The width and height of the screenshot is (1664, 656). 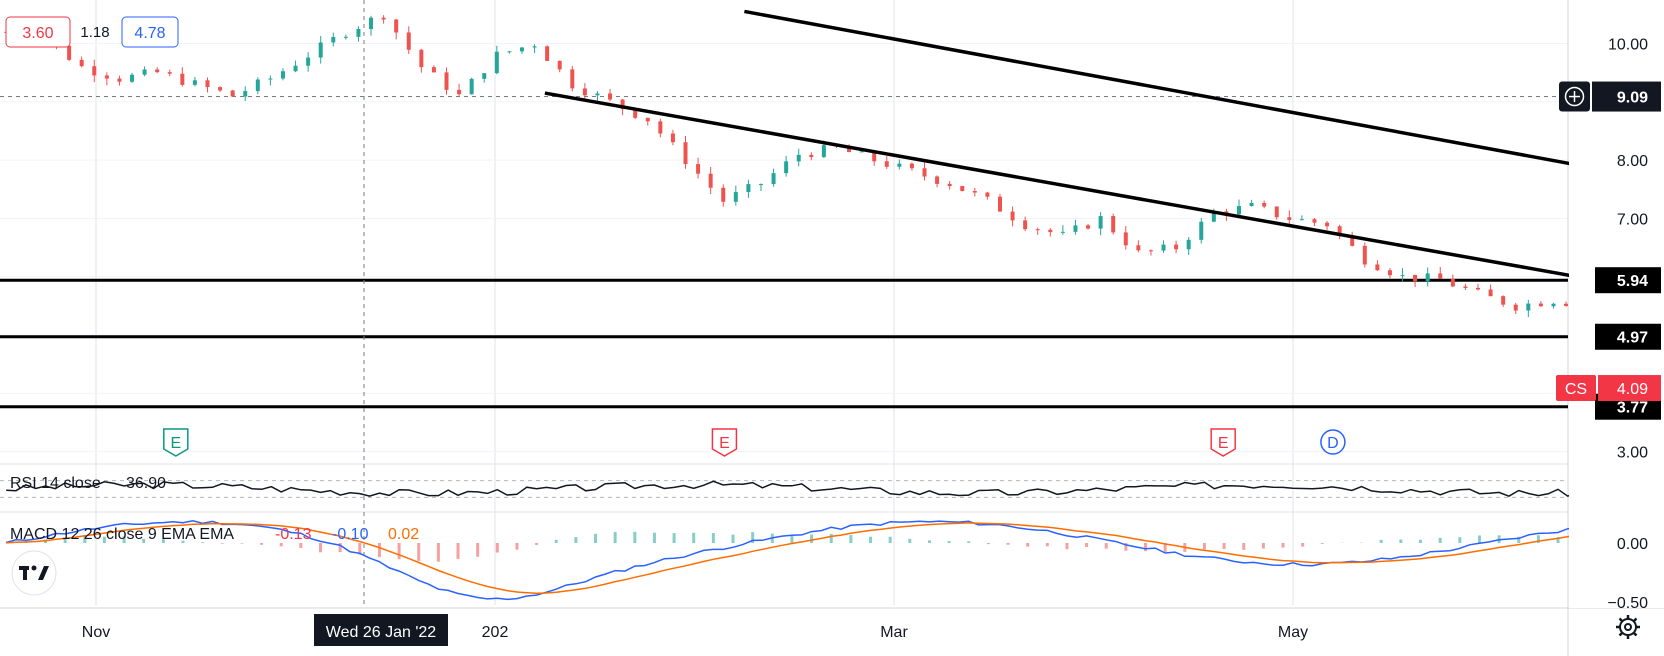 What do you see at coordinates (1628, 627) in the screenshot?
I see `gear-icon` at bounding box center [1628, 627].